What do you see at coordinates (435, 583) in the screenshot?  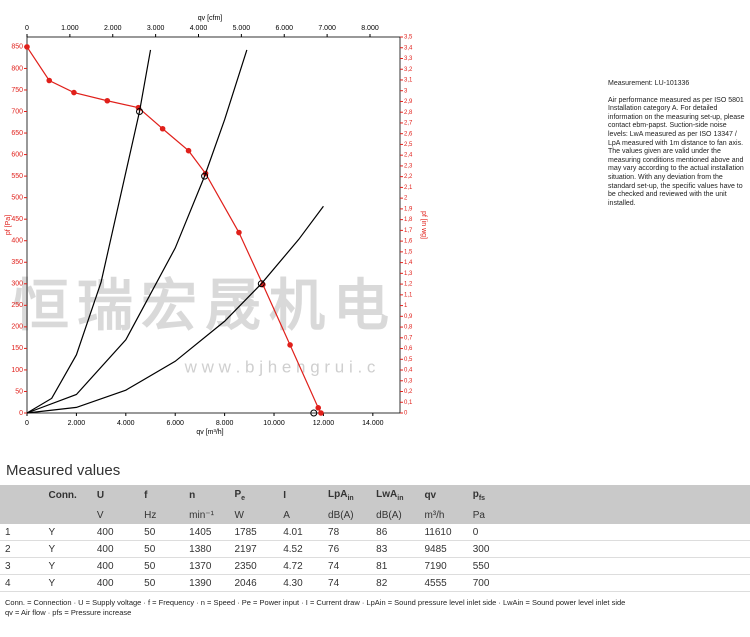 I see `cell-text: 4555` at bounding box center [435, 583].